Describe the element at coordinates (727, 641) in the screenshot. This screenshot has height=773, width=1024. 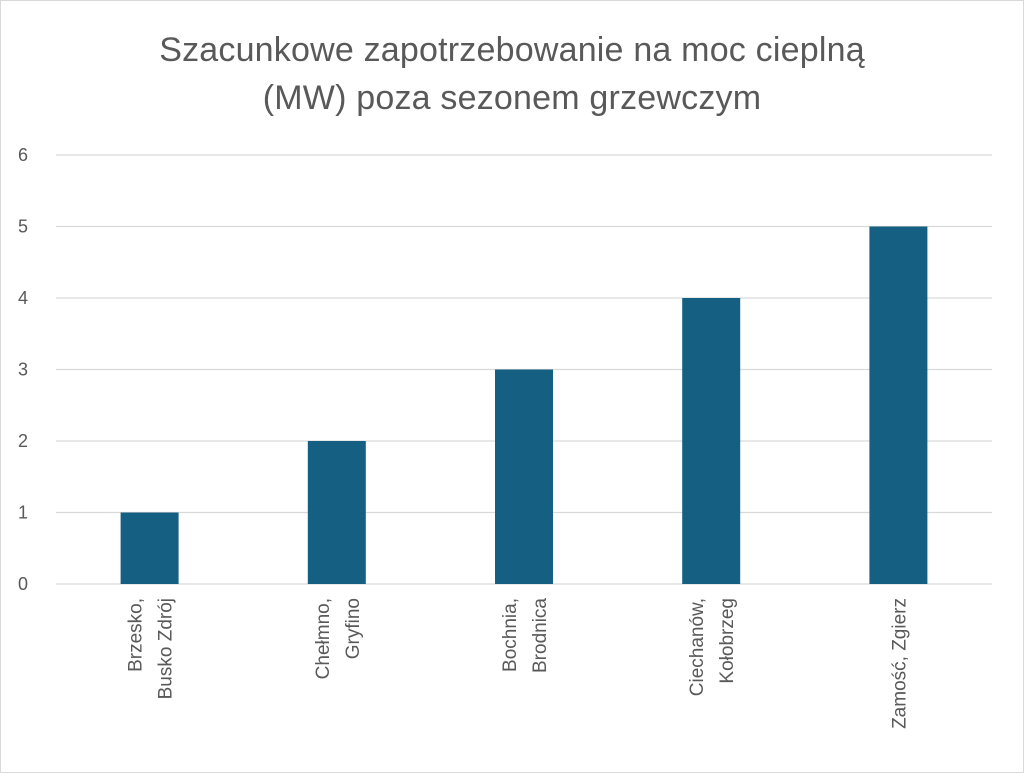
I see `x-tick-label-line: Kołobrzeg` at that location.